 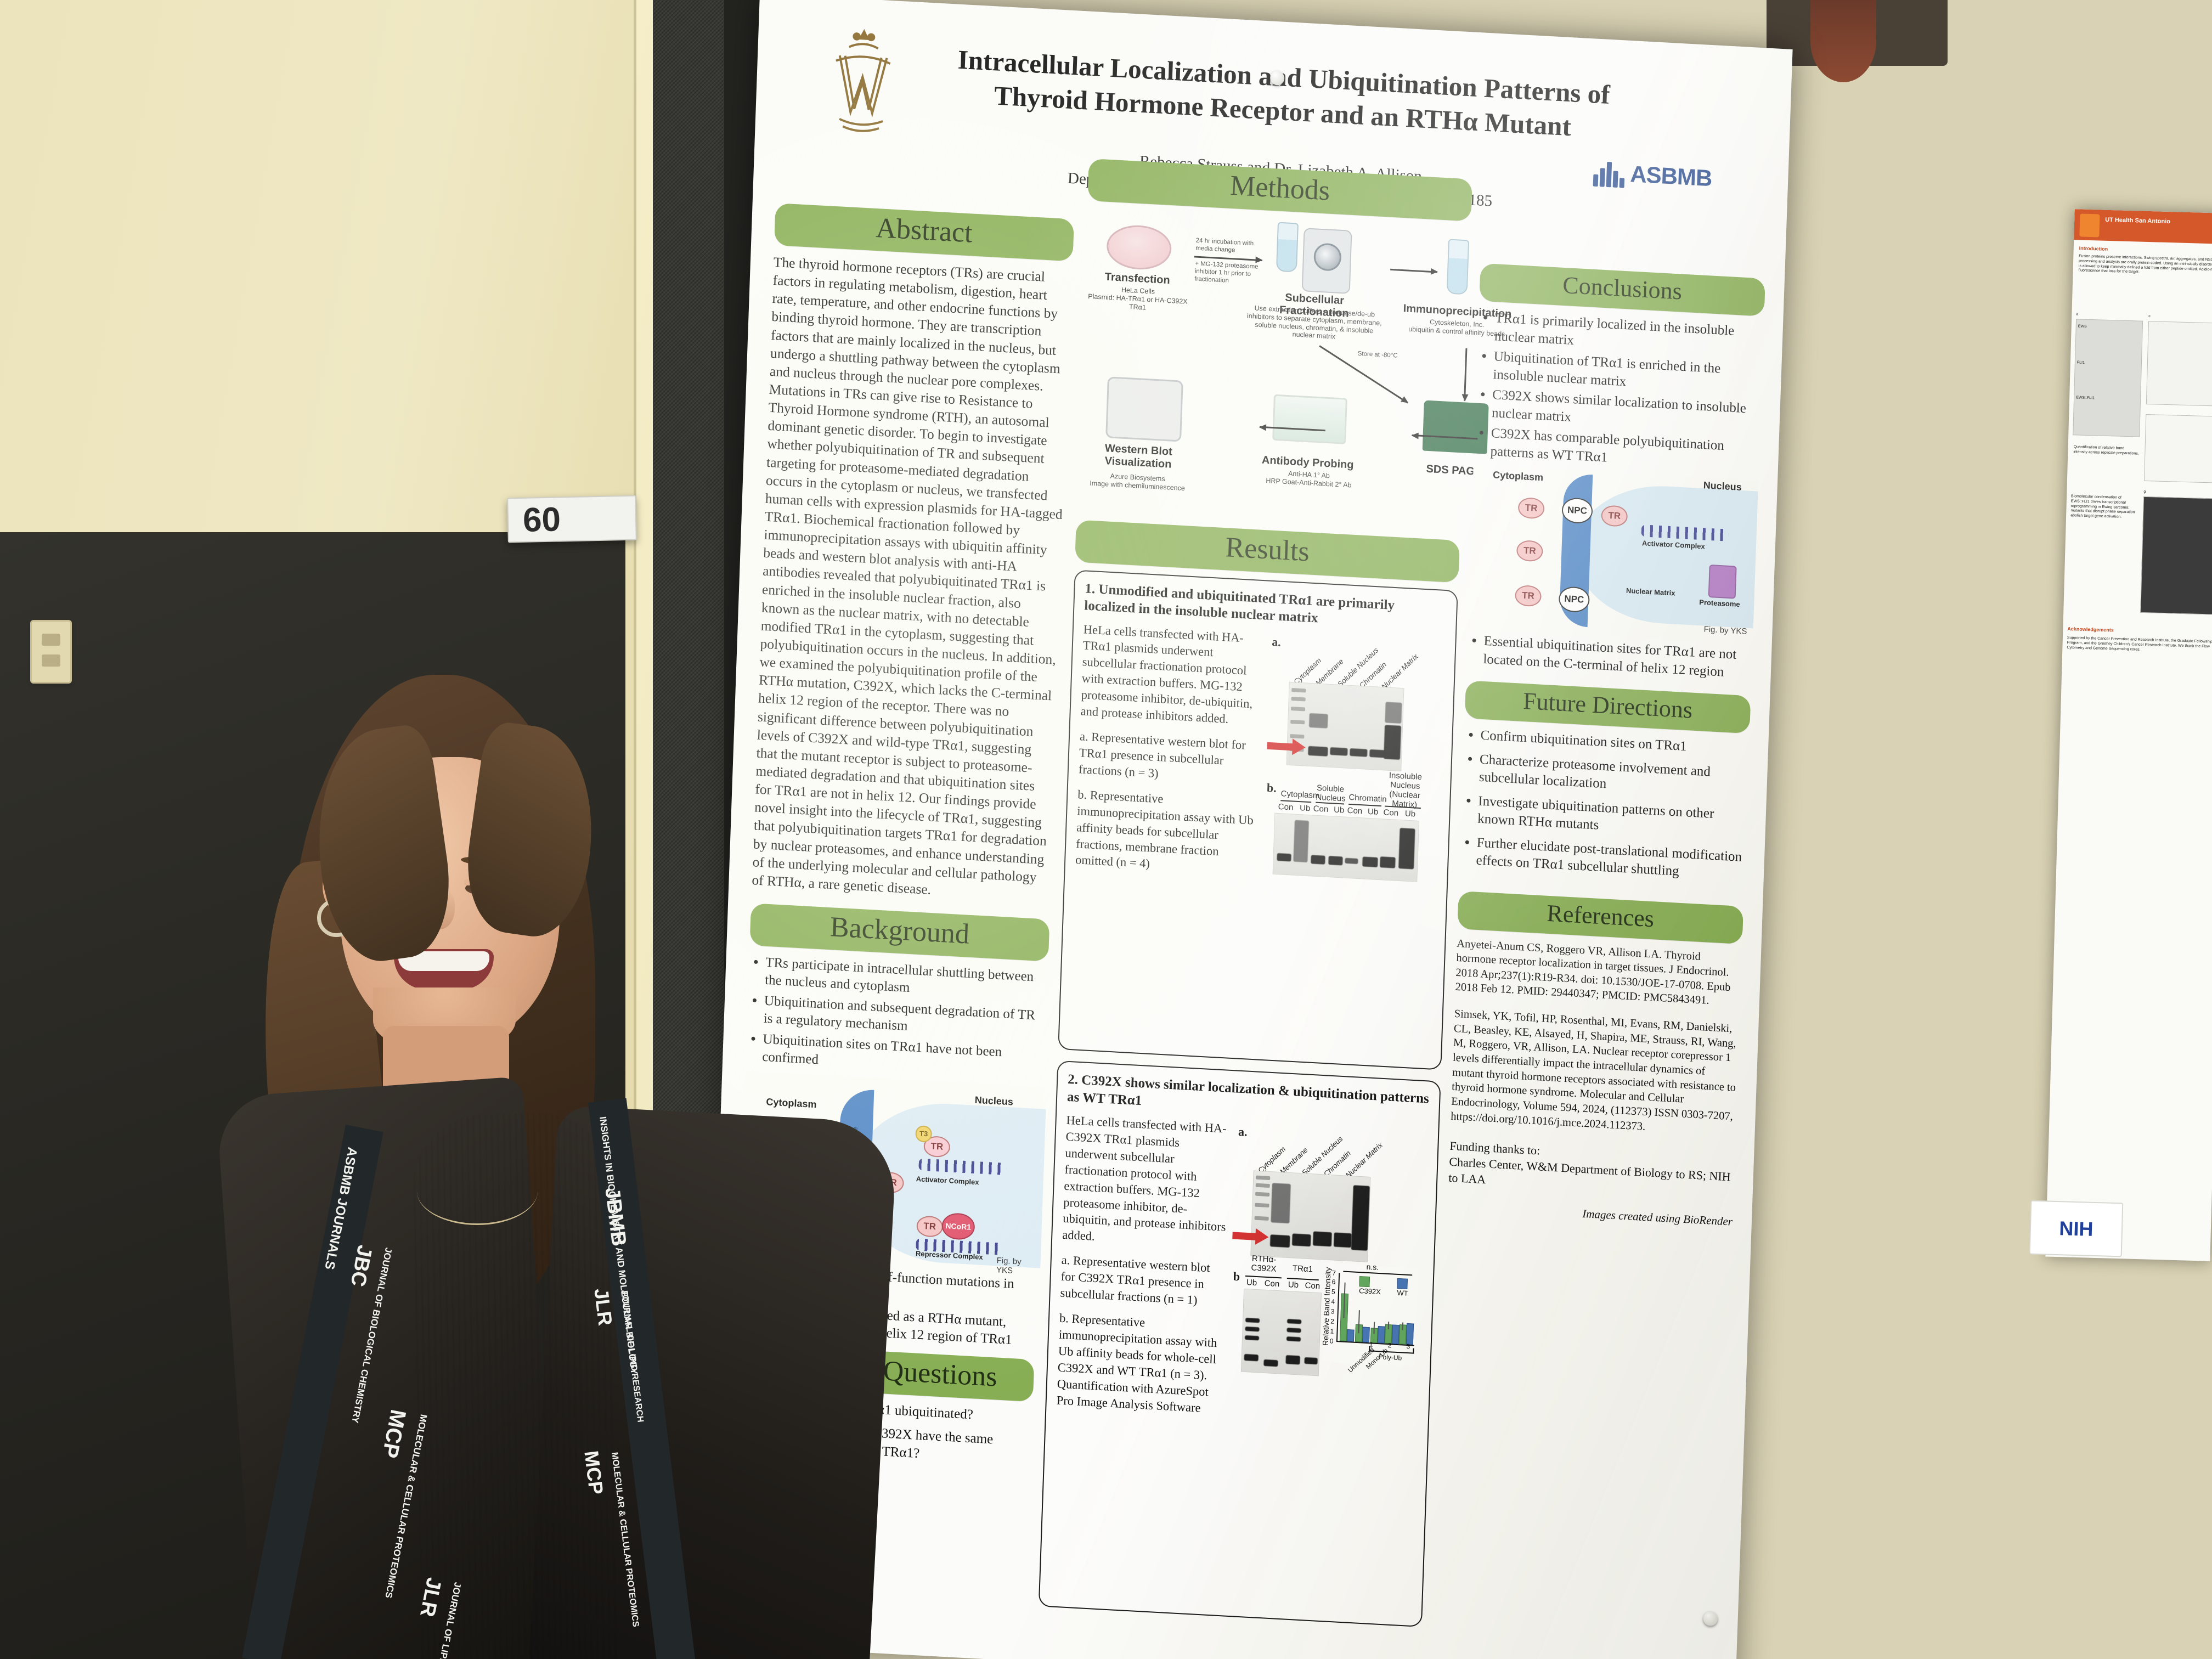 What do you see at coordinates (1009, 1266) in the screenshot?
I see `background-figure-credit: Fig. by YKS` at bounding box center [1009, 1266].